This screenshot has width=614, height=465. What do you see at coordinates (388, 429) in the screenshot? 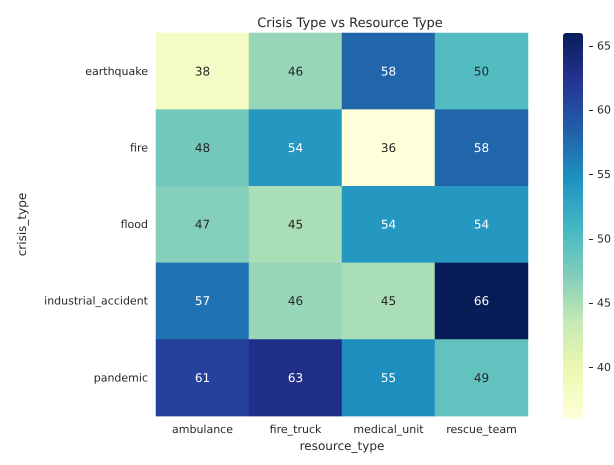
I see `x-tick-label: medical_unit` at bounding box center [388, 429].